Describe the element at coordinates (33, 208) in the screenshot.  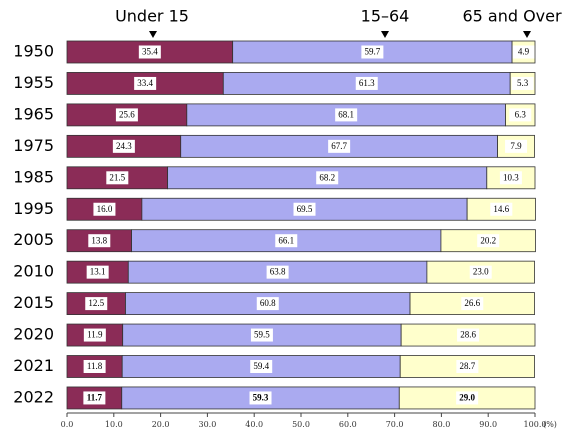
I see `y-tick-label: 1995` at that location.